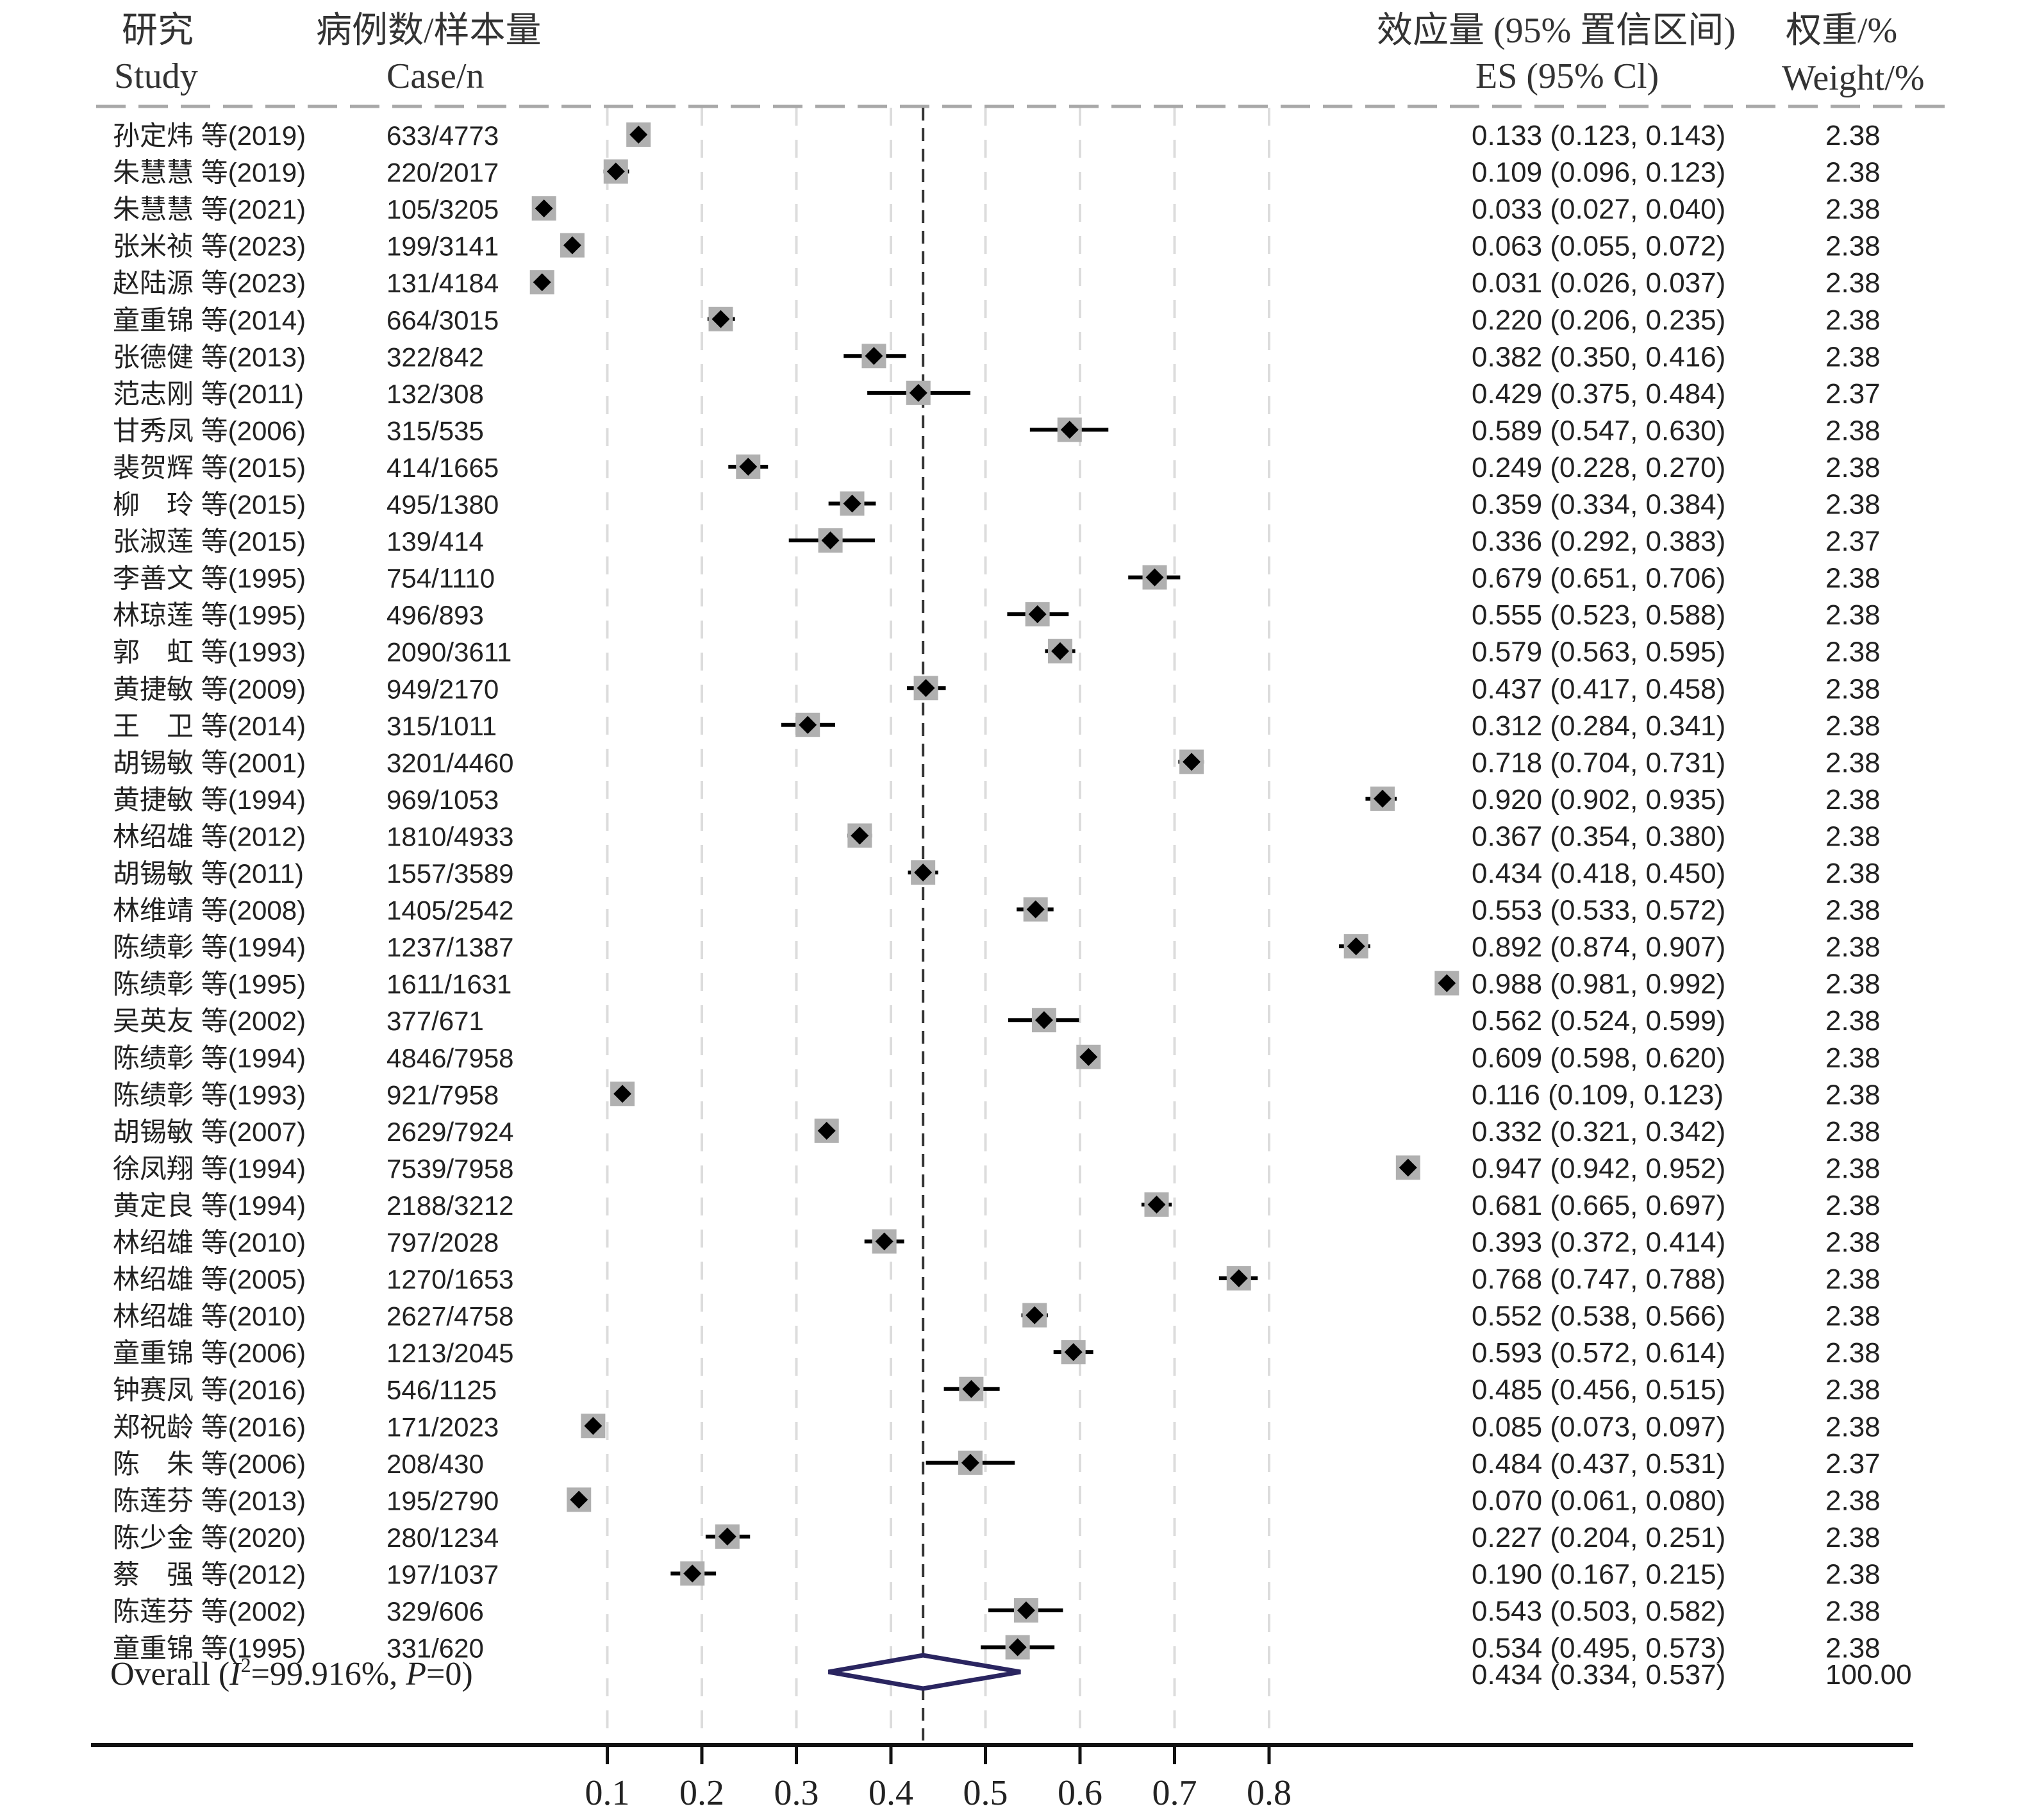 The image size is (2019, 1820). Describe the element at coordinates (209, 357) in the screenshot. I see `study-label: 张德健 等(2013)` at that location.